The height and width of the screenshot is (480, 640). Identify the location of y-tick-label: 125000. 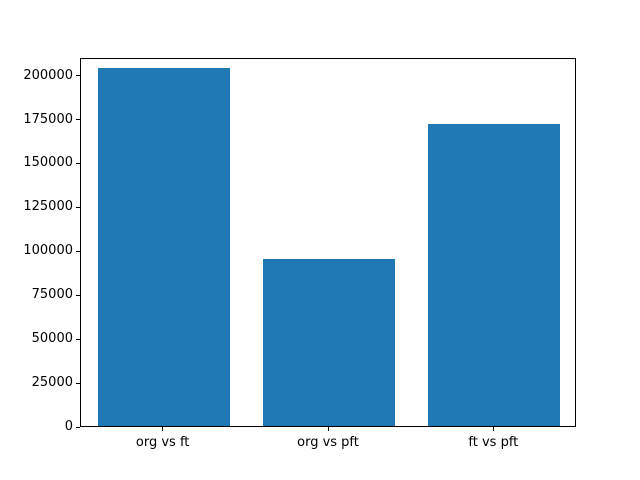
(48, 207).